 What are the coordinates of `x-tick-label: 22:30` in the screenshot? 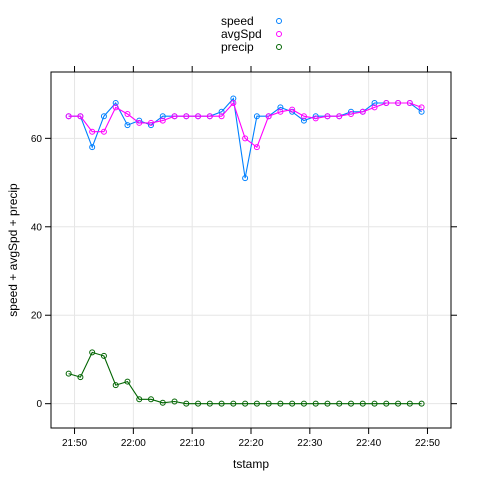 It's located at (309, 443).